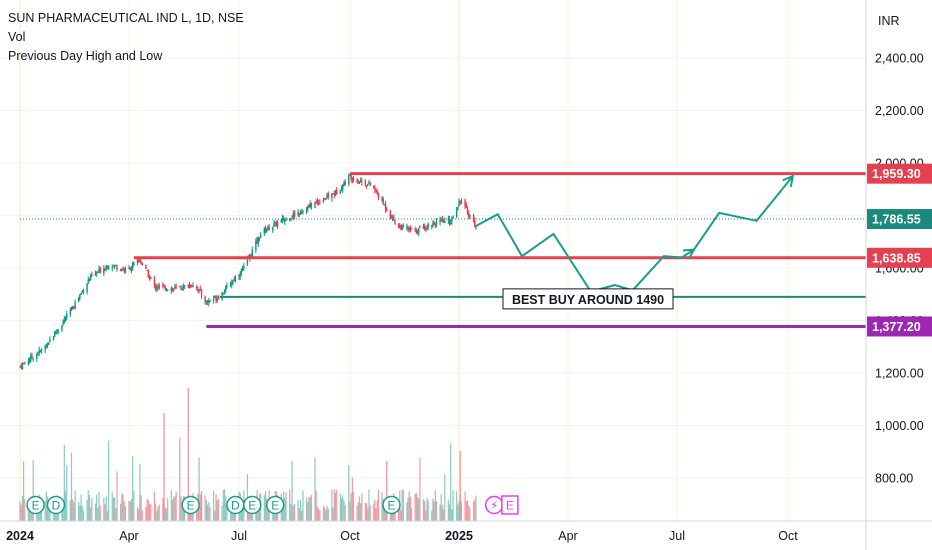 The width and height of the screenshot is (932, 550). What do you see at coordinates (899, 257) in the screenshot?
I see `price-label-box` at bounding box center [899, 257].